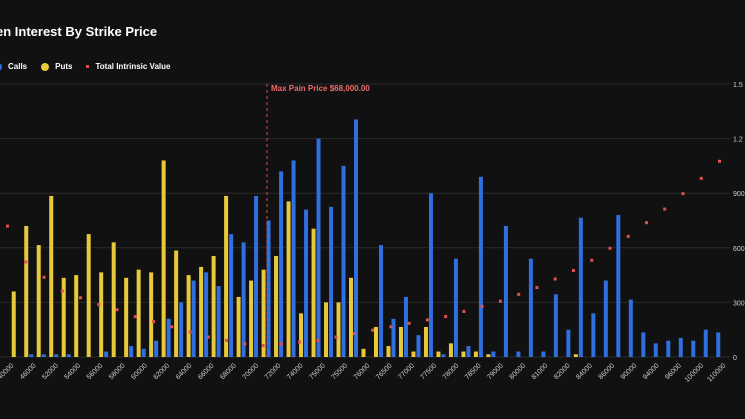  What do you see at coordinates (739, 249) in the screenshot?
I see `y-right-tick-label: 600` at bounding box center [739, 249].